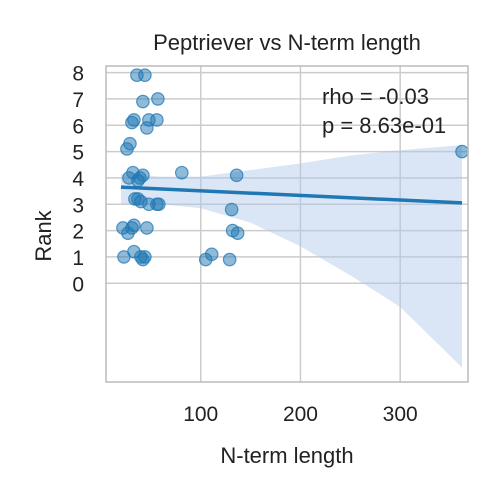 The image size is (500, 500). I want to click on x-axis-label: N-term length, so click(286, 455).